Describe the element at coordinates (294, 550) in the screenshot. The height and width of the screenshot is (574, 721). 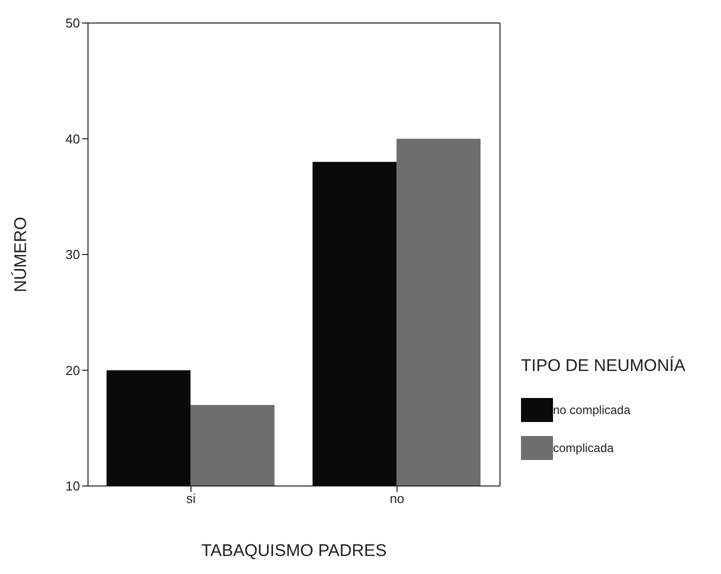
I see `x-axis-title: TABAQUISMO PADRES` at that location.